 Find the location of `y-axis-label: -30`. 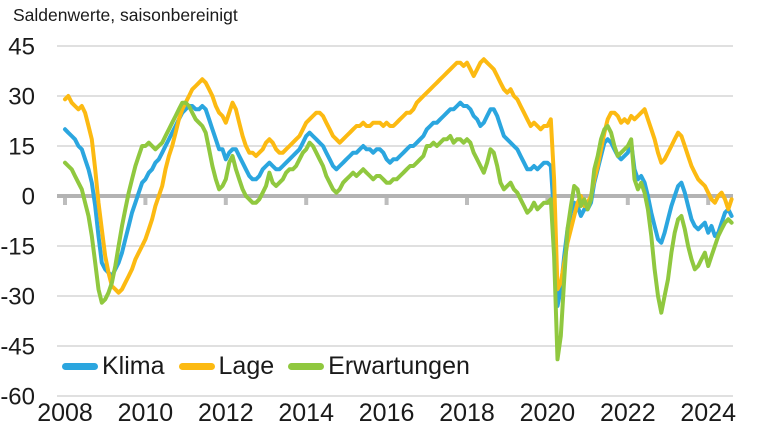

y-axis-label: -30 is located at coordinates (17, 297).